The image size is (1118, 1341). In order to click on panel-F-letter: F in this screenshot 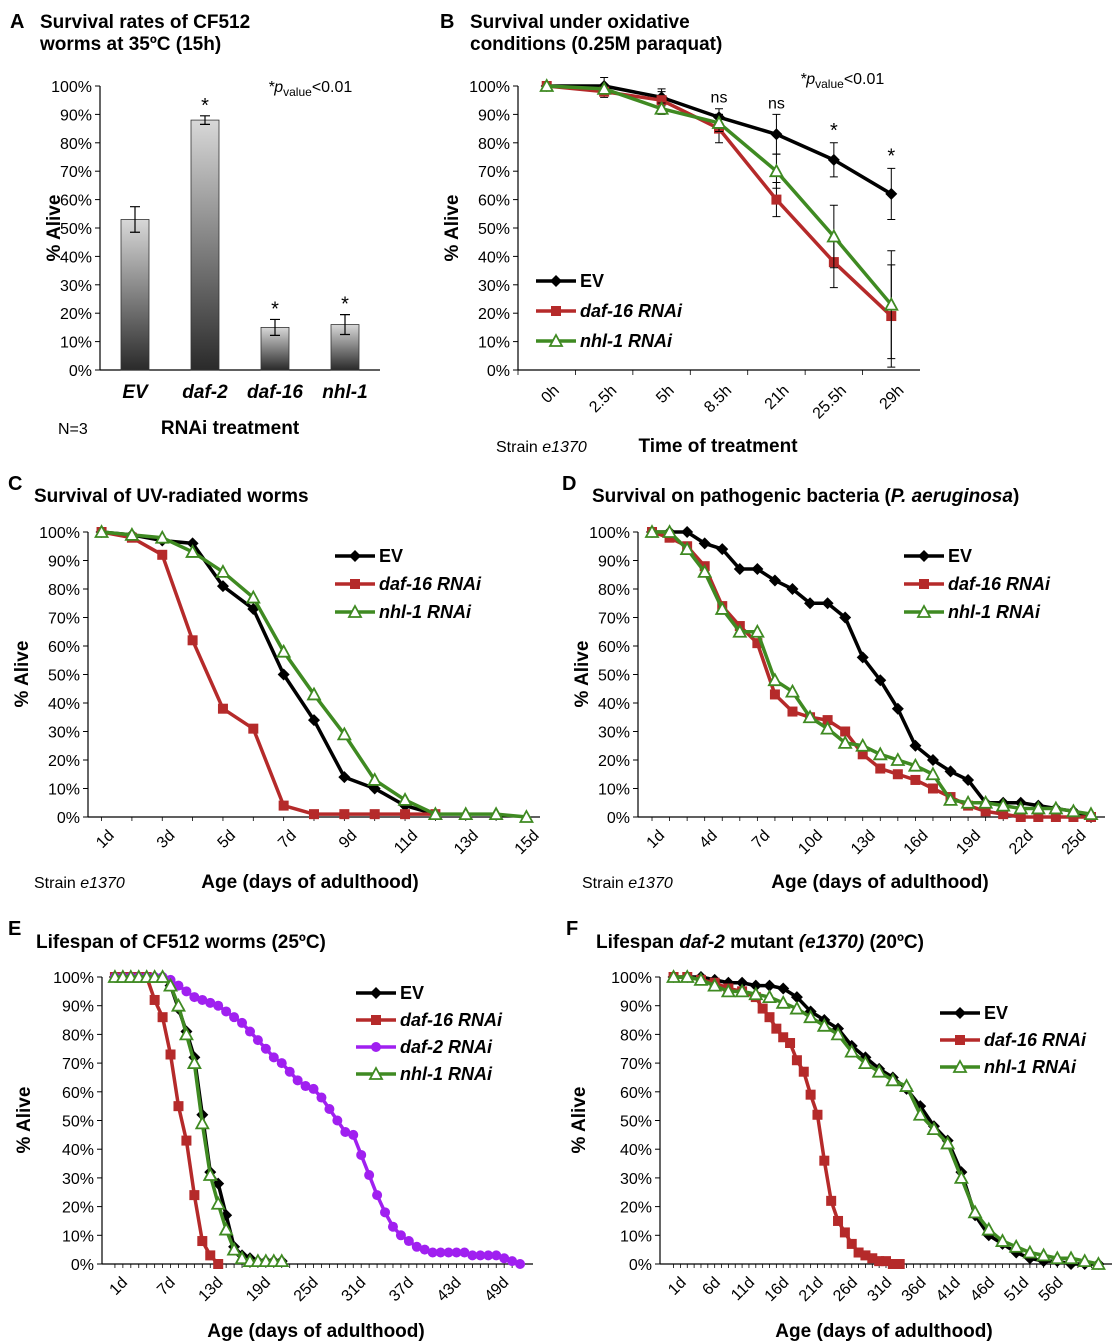, I will do `click(572, 929)`.